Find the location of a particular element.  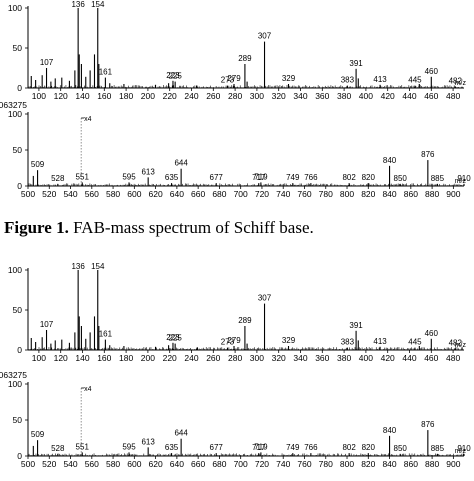

peak-label: 528 is located at coordinates (58, 178).